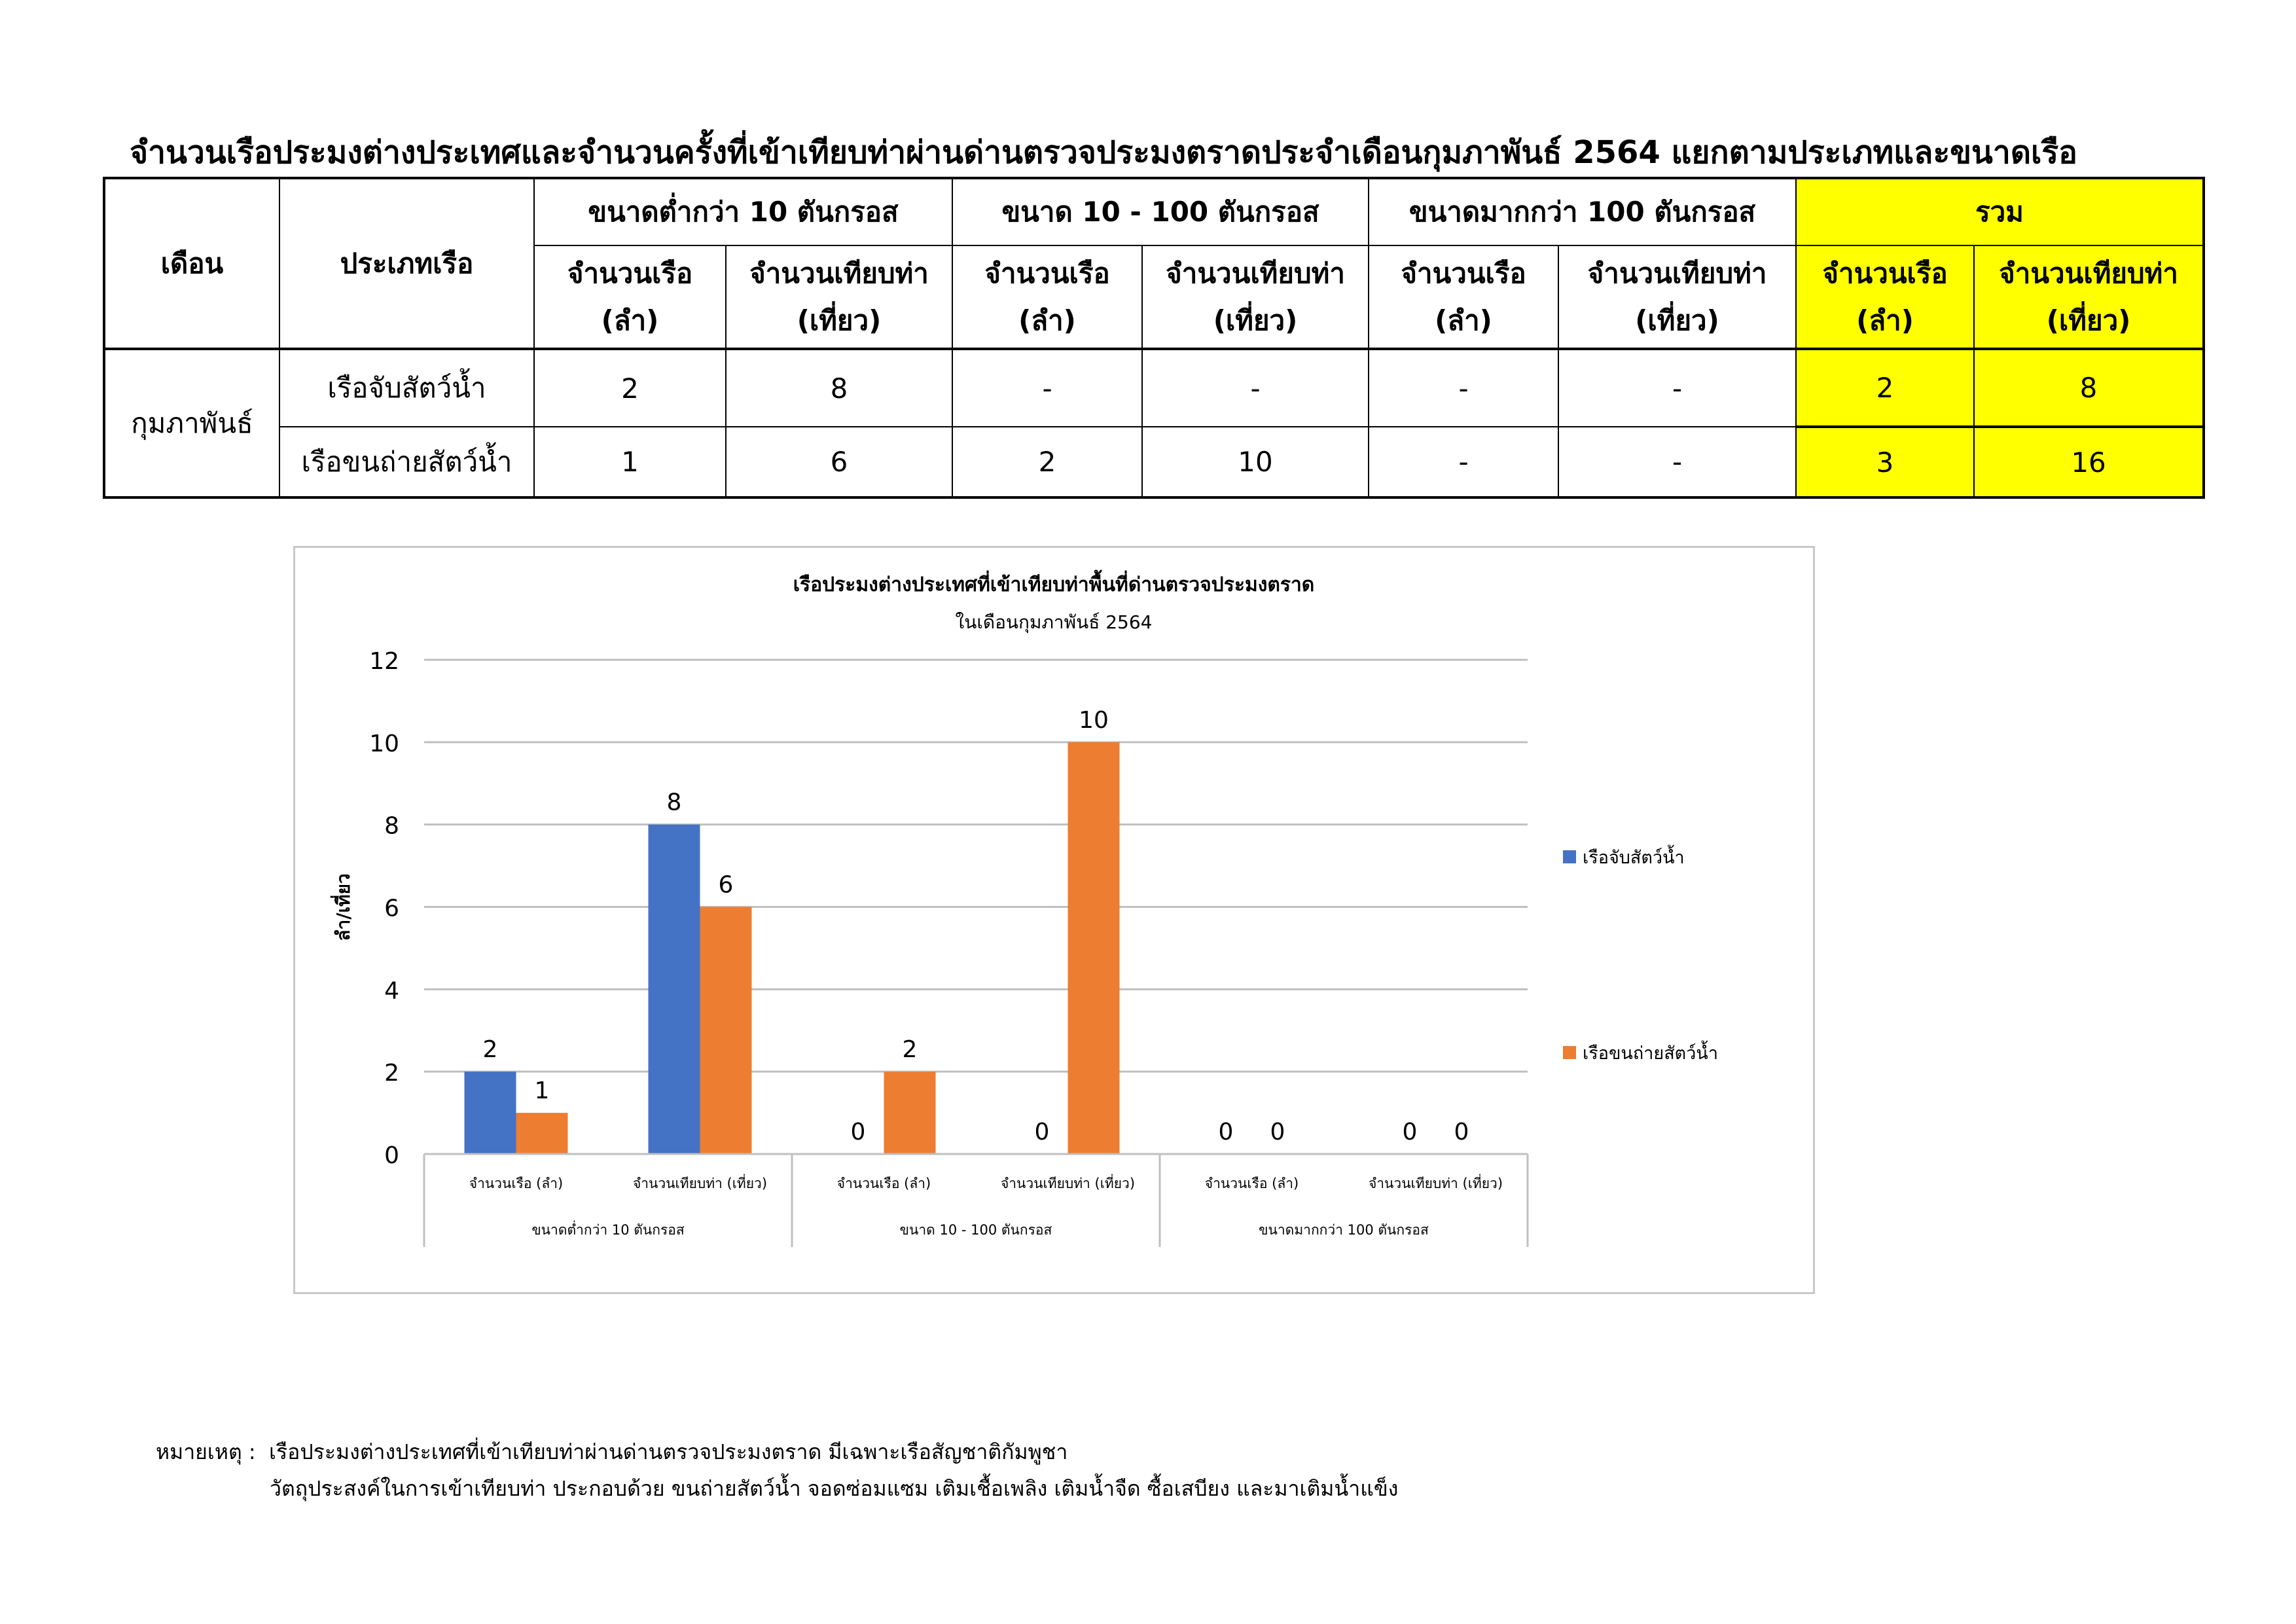 The image size is (2296, 1624). What do you see at coordinates (391, 990) in the screenshot?
I see `y-tick-label: 4` at bounding box center [391, 990].